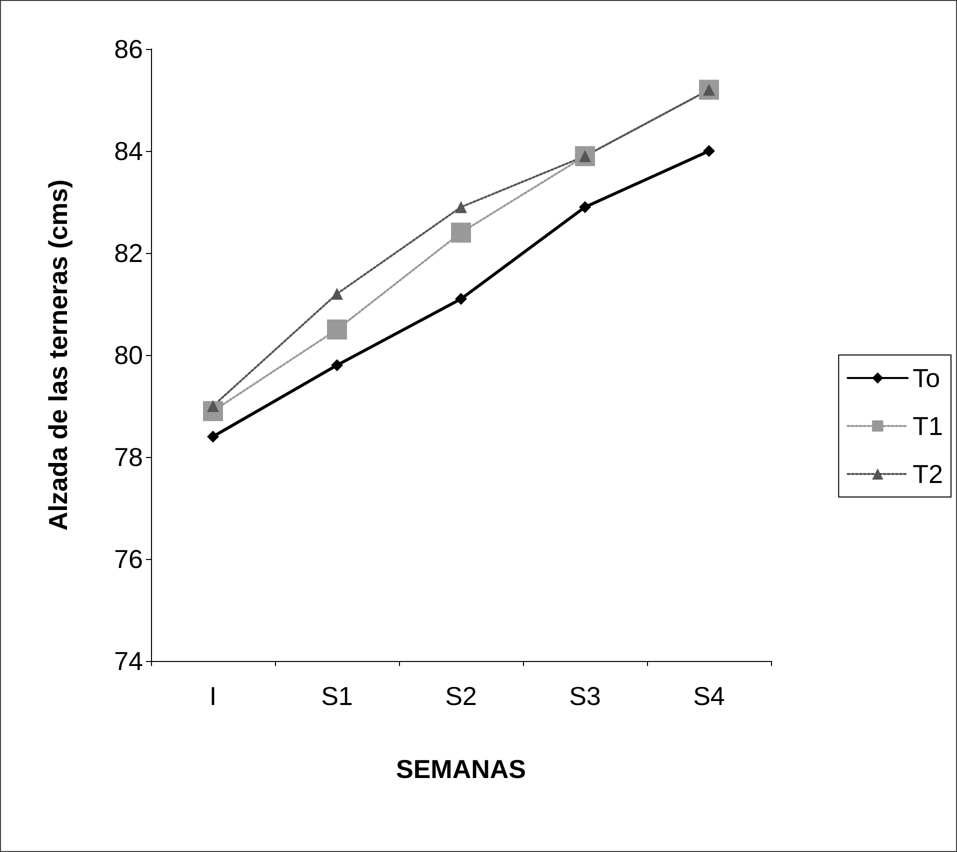 This screenshot has width=957, height=852. What do you see at coordinates (926, 378) in the screenshot?
I see `legend-label: To` at bounding box center [926, 378].